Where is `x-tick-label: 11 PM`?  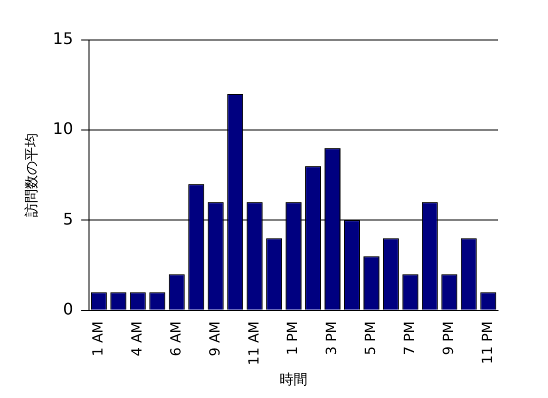
x-tick-label: 11 PM is located at coordinates (488, 342).